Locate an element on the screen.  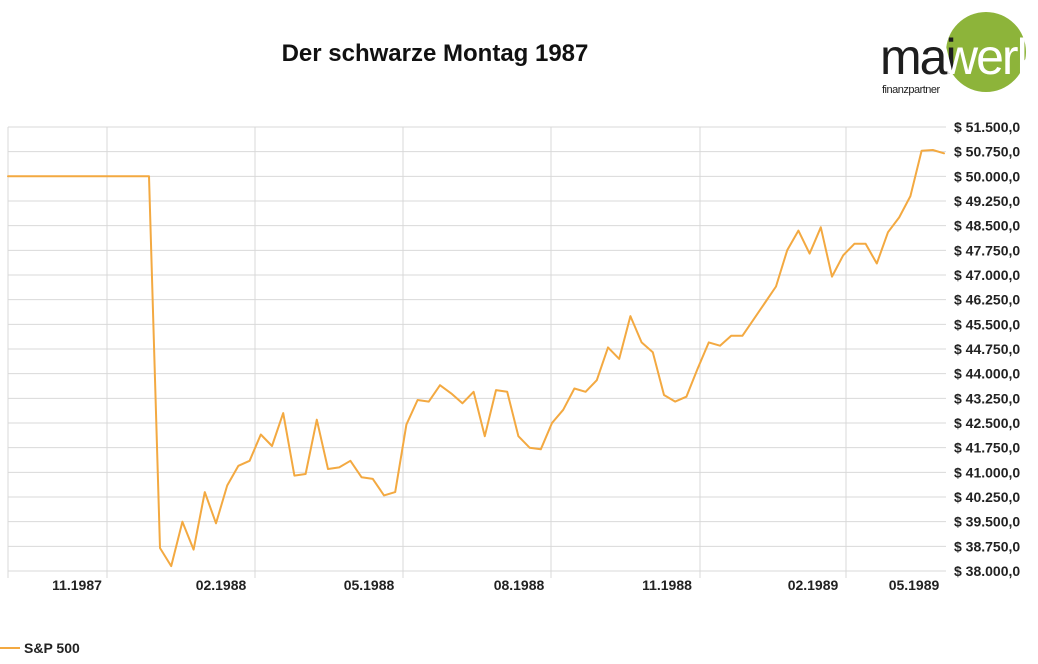
y-tick-label: $ 47.750,0 is located at coordinates (987, 250).